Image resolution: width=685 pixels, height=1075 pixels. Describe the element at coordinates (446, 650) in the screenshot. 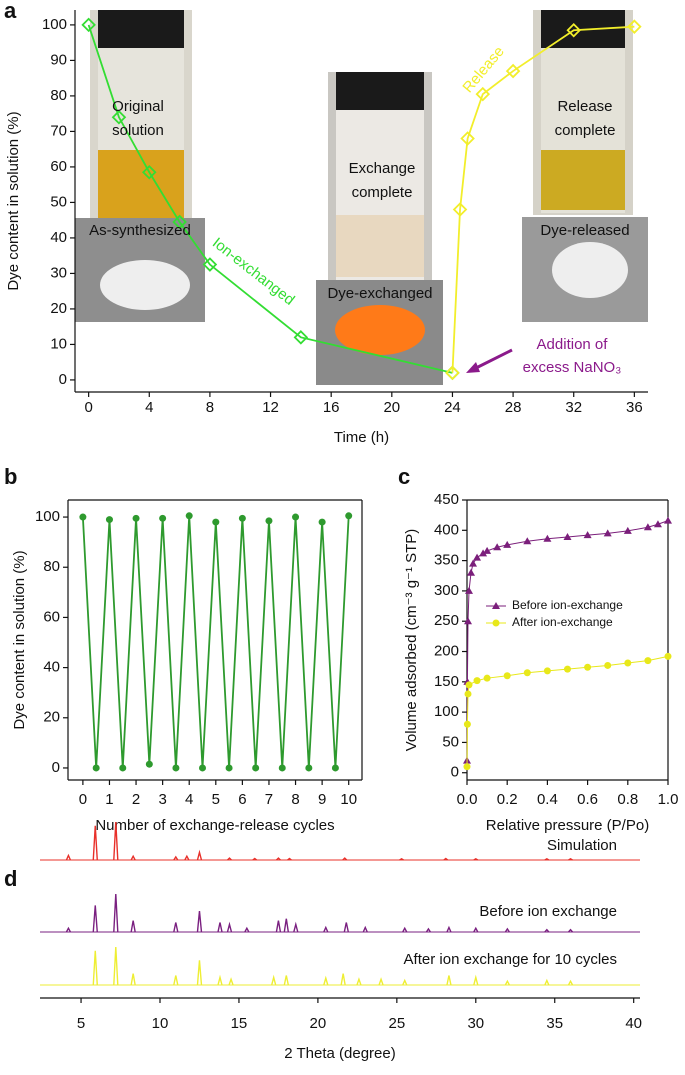

I see `y-tick-label: 200` at that location.